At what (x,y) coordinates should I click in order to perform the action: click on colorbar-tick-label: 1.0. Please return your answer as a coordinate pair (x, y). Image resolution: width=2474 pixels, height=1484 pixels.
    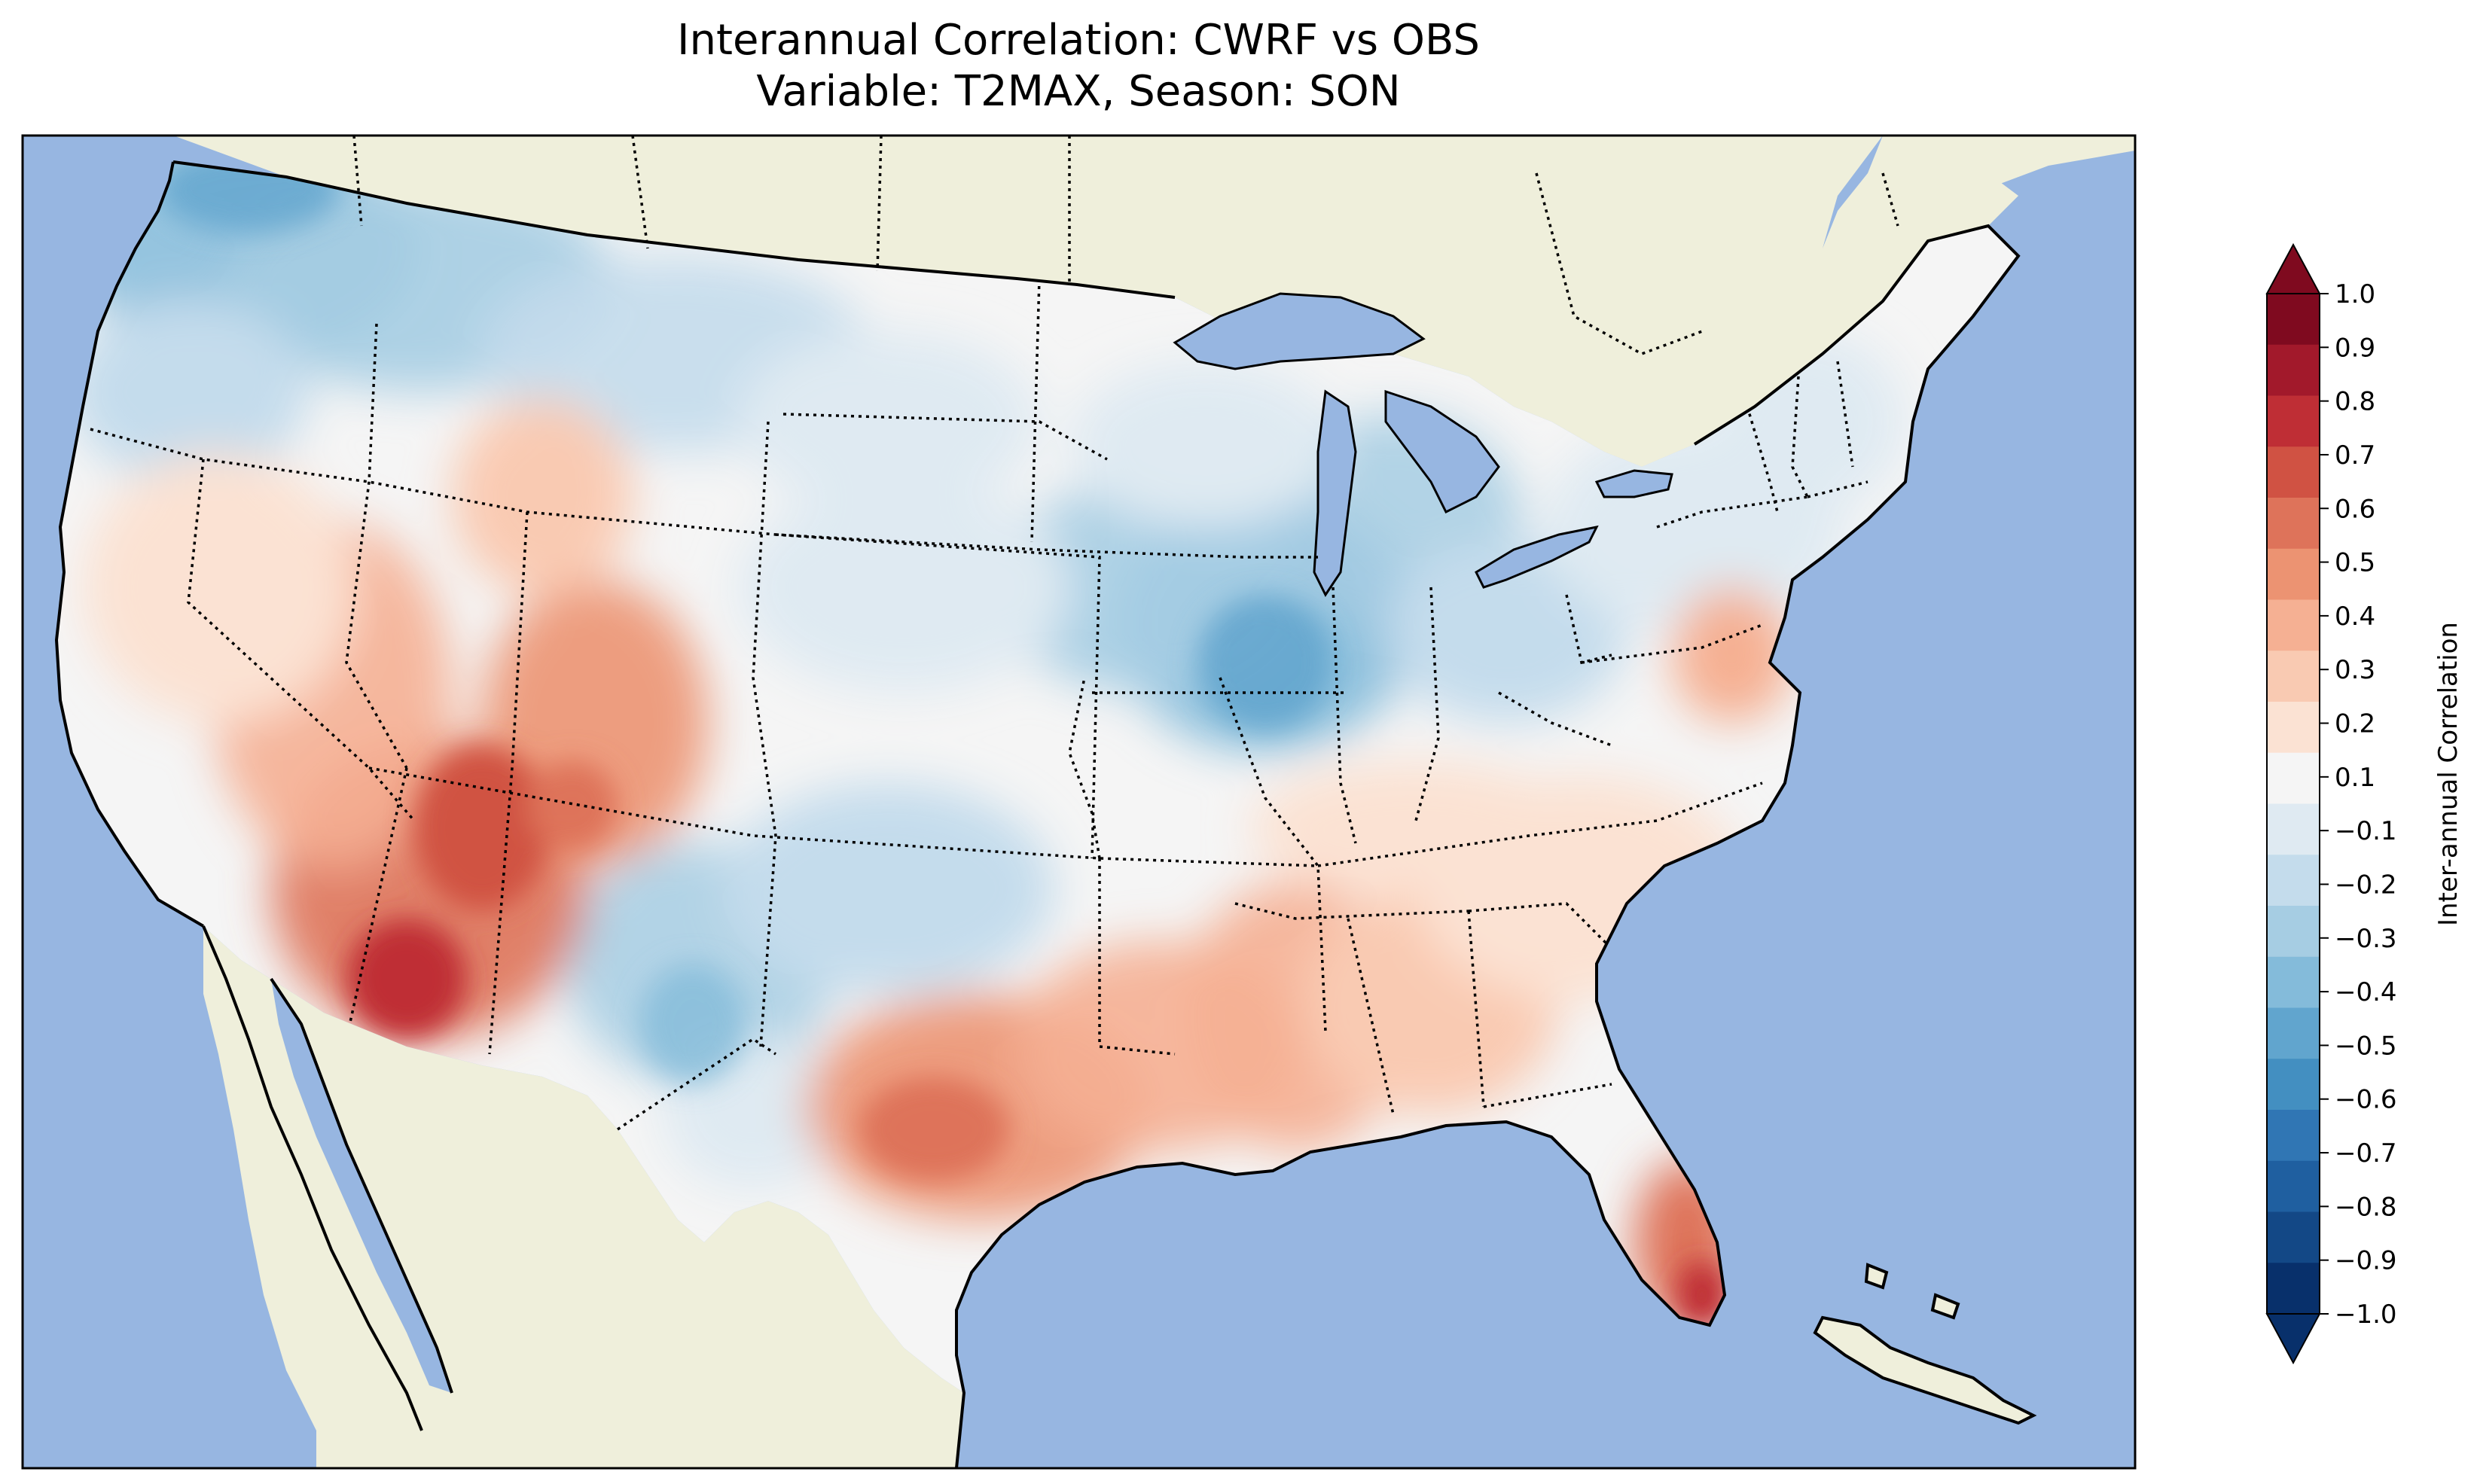
    Looking at the image, I should click on (2355, 294).